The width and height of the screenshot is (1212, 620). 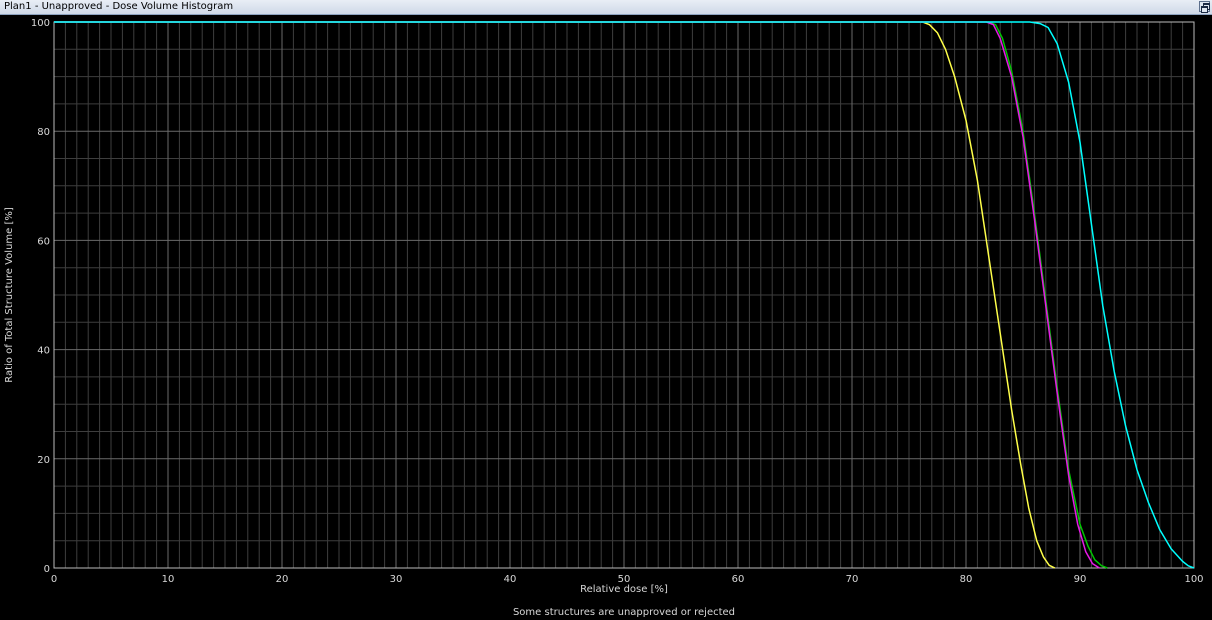 I want to click on x-tick-label: 30, so click(x=396, y=579).